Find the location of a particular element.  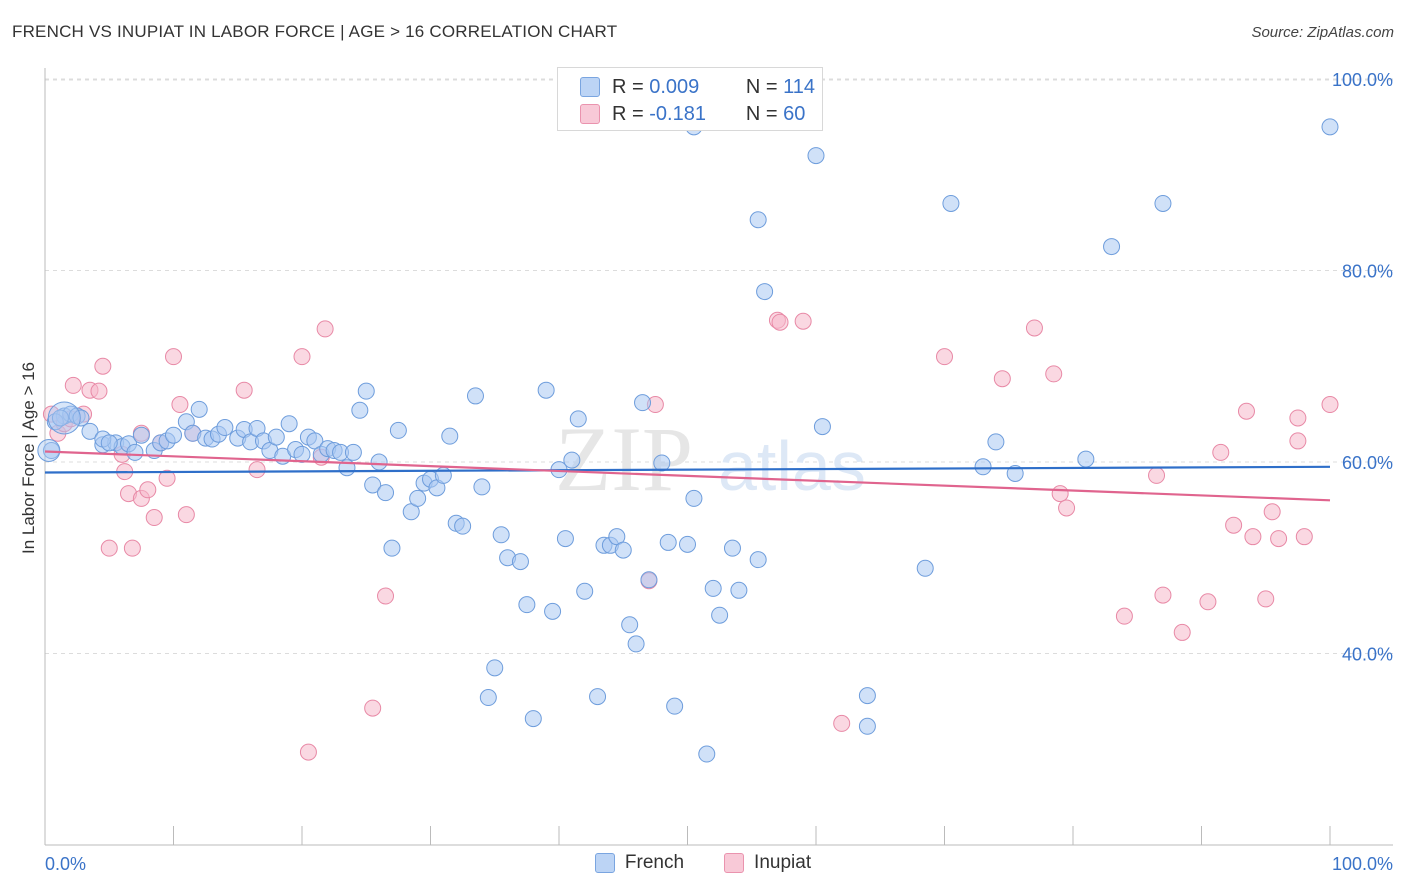

legend-item-inupiat: Inupiat is located at coordinates (767, 863).